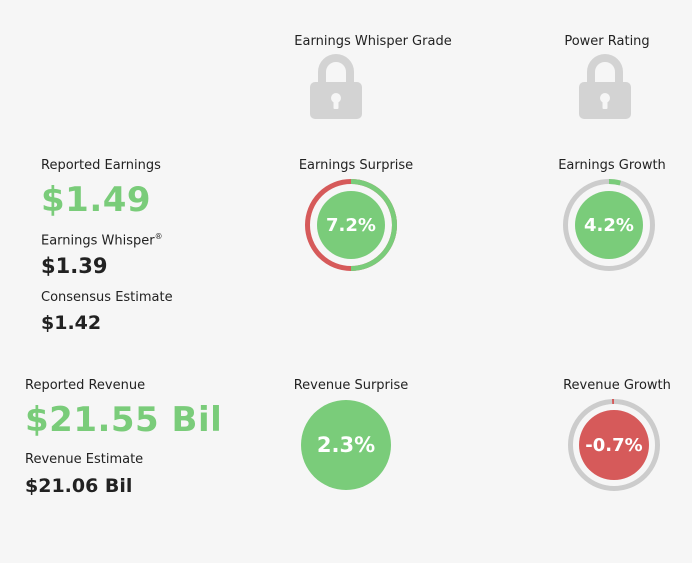 This screenshot has height=563, width=692. I want to click on earnings-growth-label: Earnings Growth, so click(612, 165).